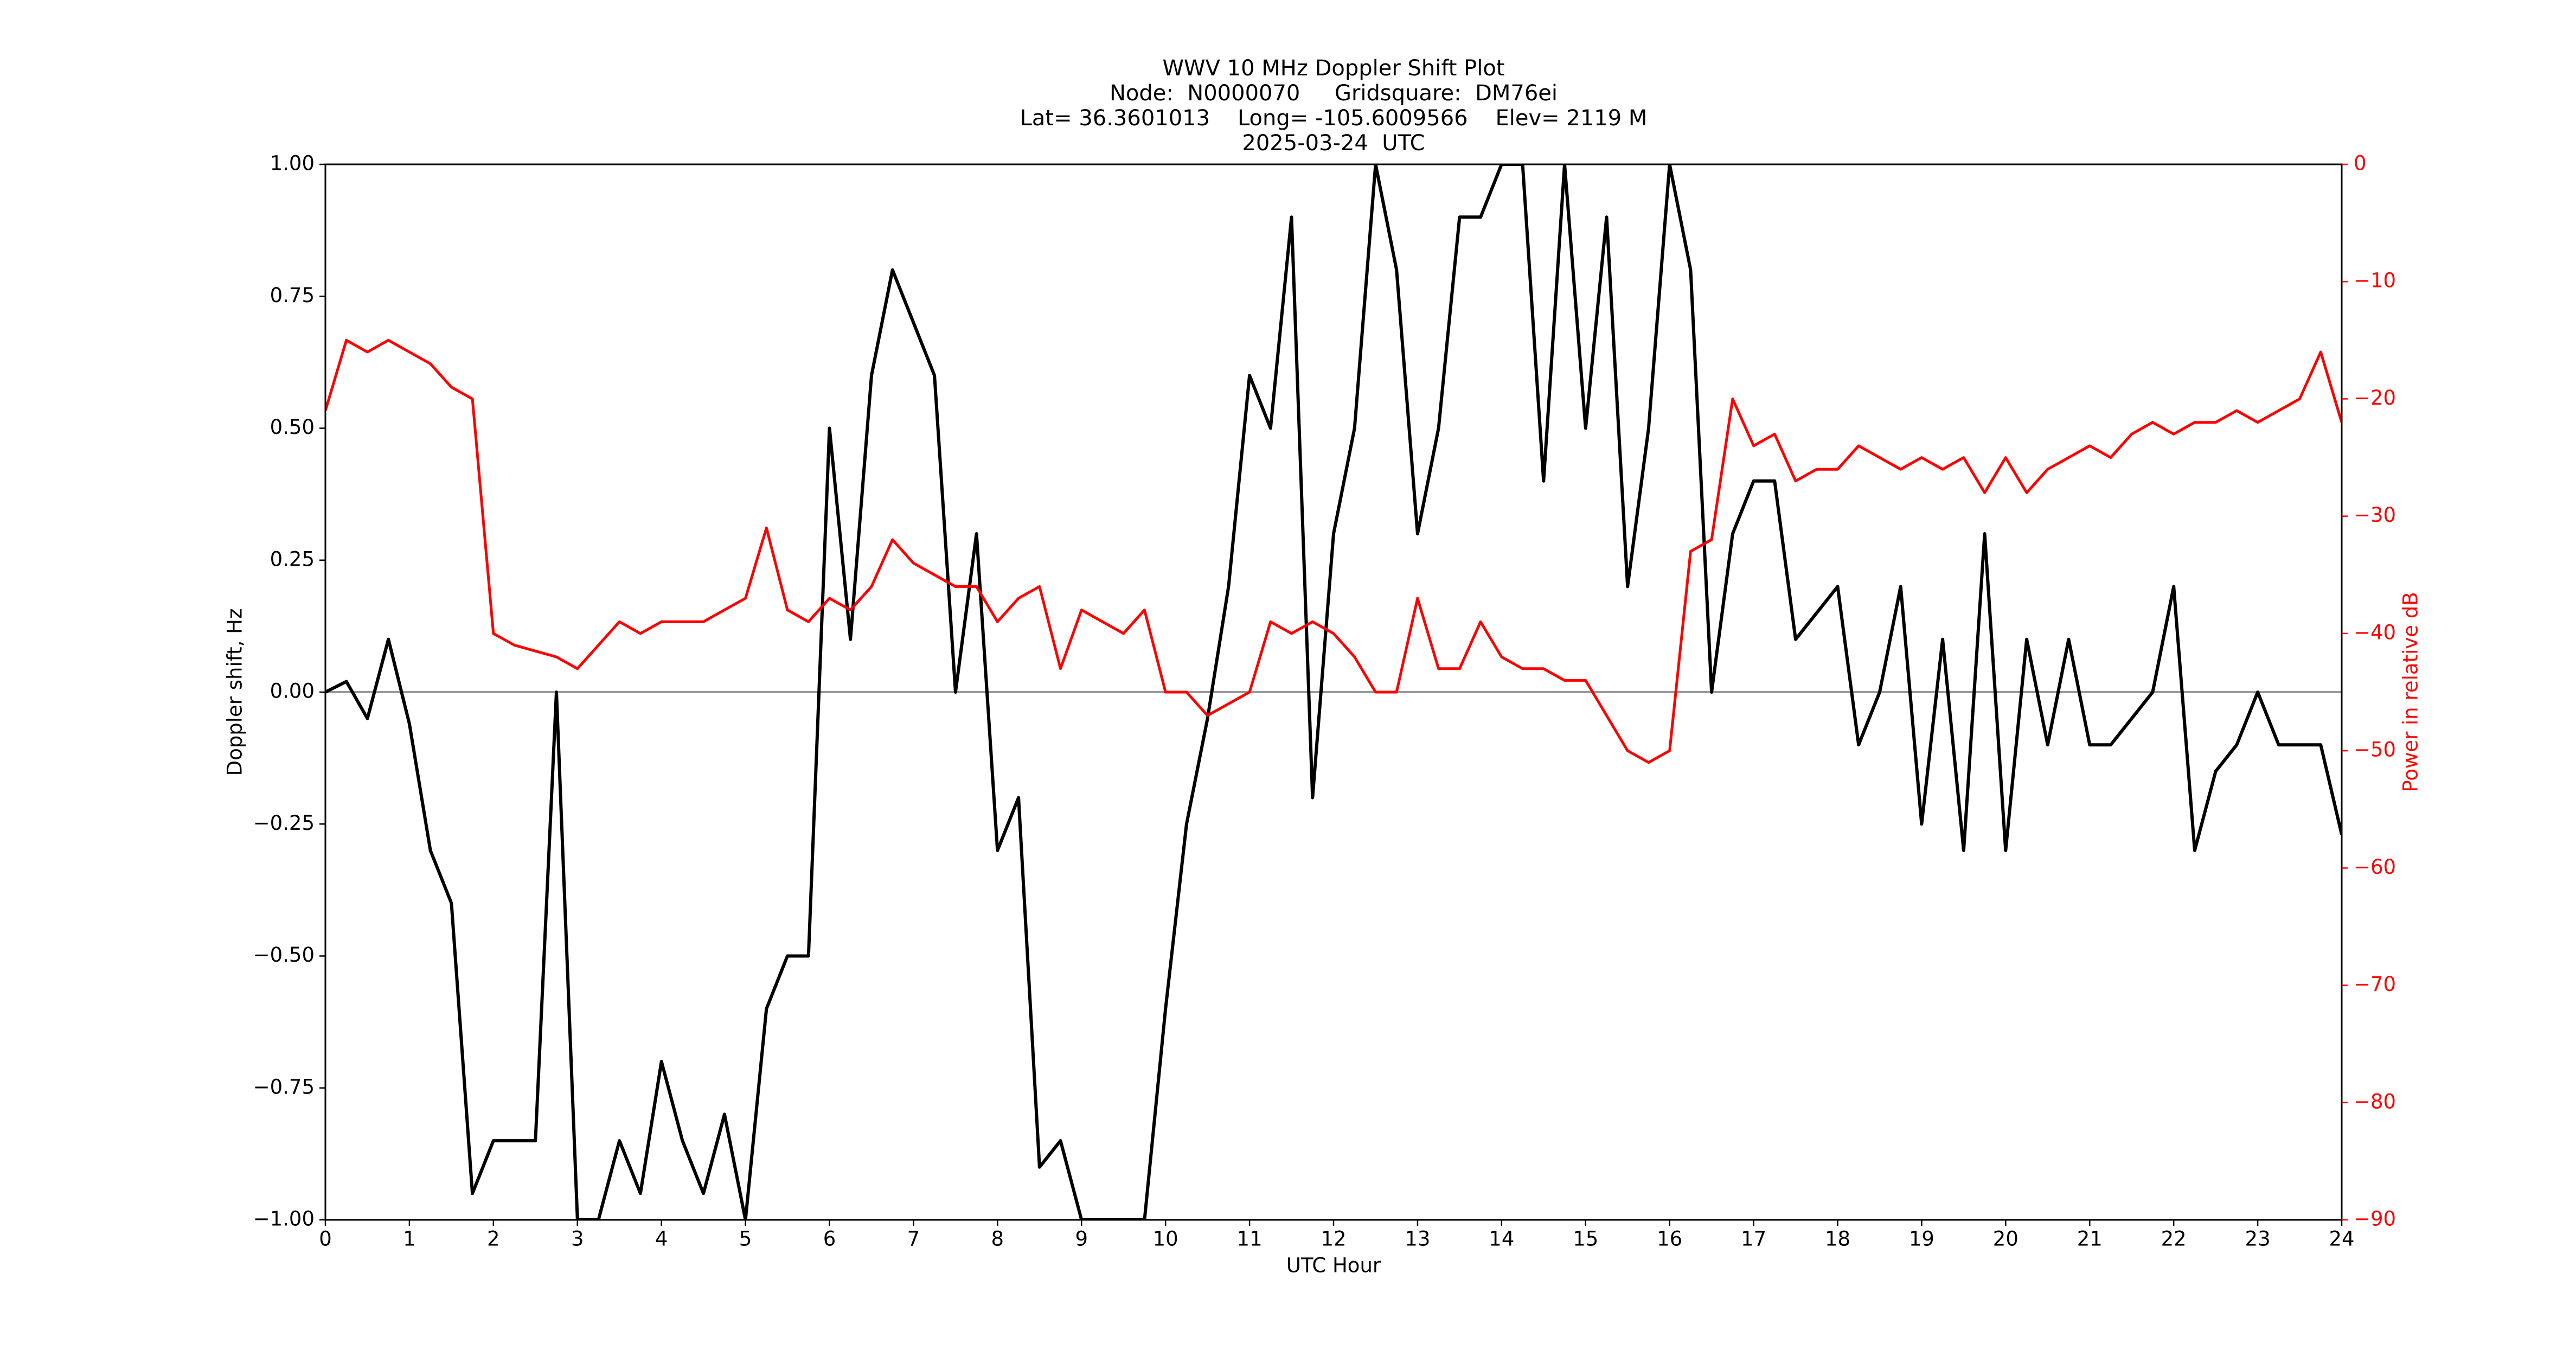 The height and width of the screenshot is (1356, 2576). Describe the element at coordinates (2341, 1239) in the screenshot. I see `x-tick-label: 24` at that location.